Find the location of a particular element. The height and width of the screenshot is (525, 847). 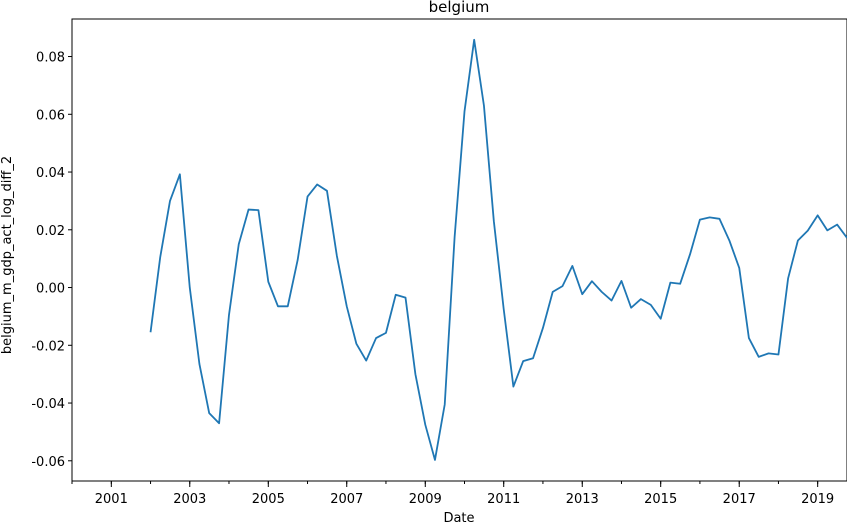

y-tick-label: -0.06 is located at coordinates (48, 462).